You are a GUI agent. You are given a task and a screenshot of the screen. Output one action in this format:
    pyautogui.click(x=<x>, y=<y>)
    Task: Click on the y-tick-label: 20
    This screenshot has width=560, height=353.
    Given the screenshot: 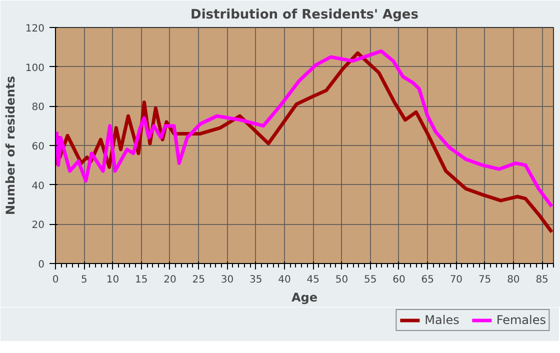 What is the action you would take?
    pyautogui.click(x=38, y=226)
    